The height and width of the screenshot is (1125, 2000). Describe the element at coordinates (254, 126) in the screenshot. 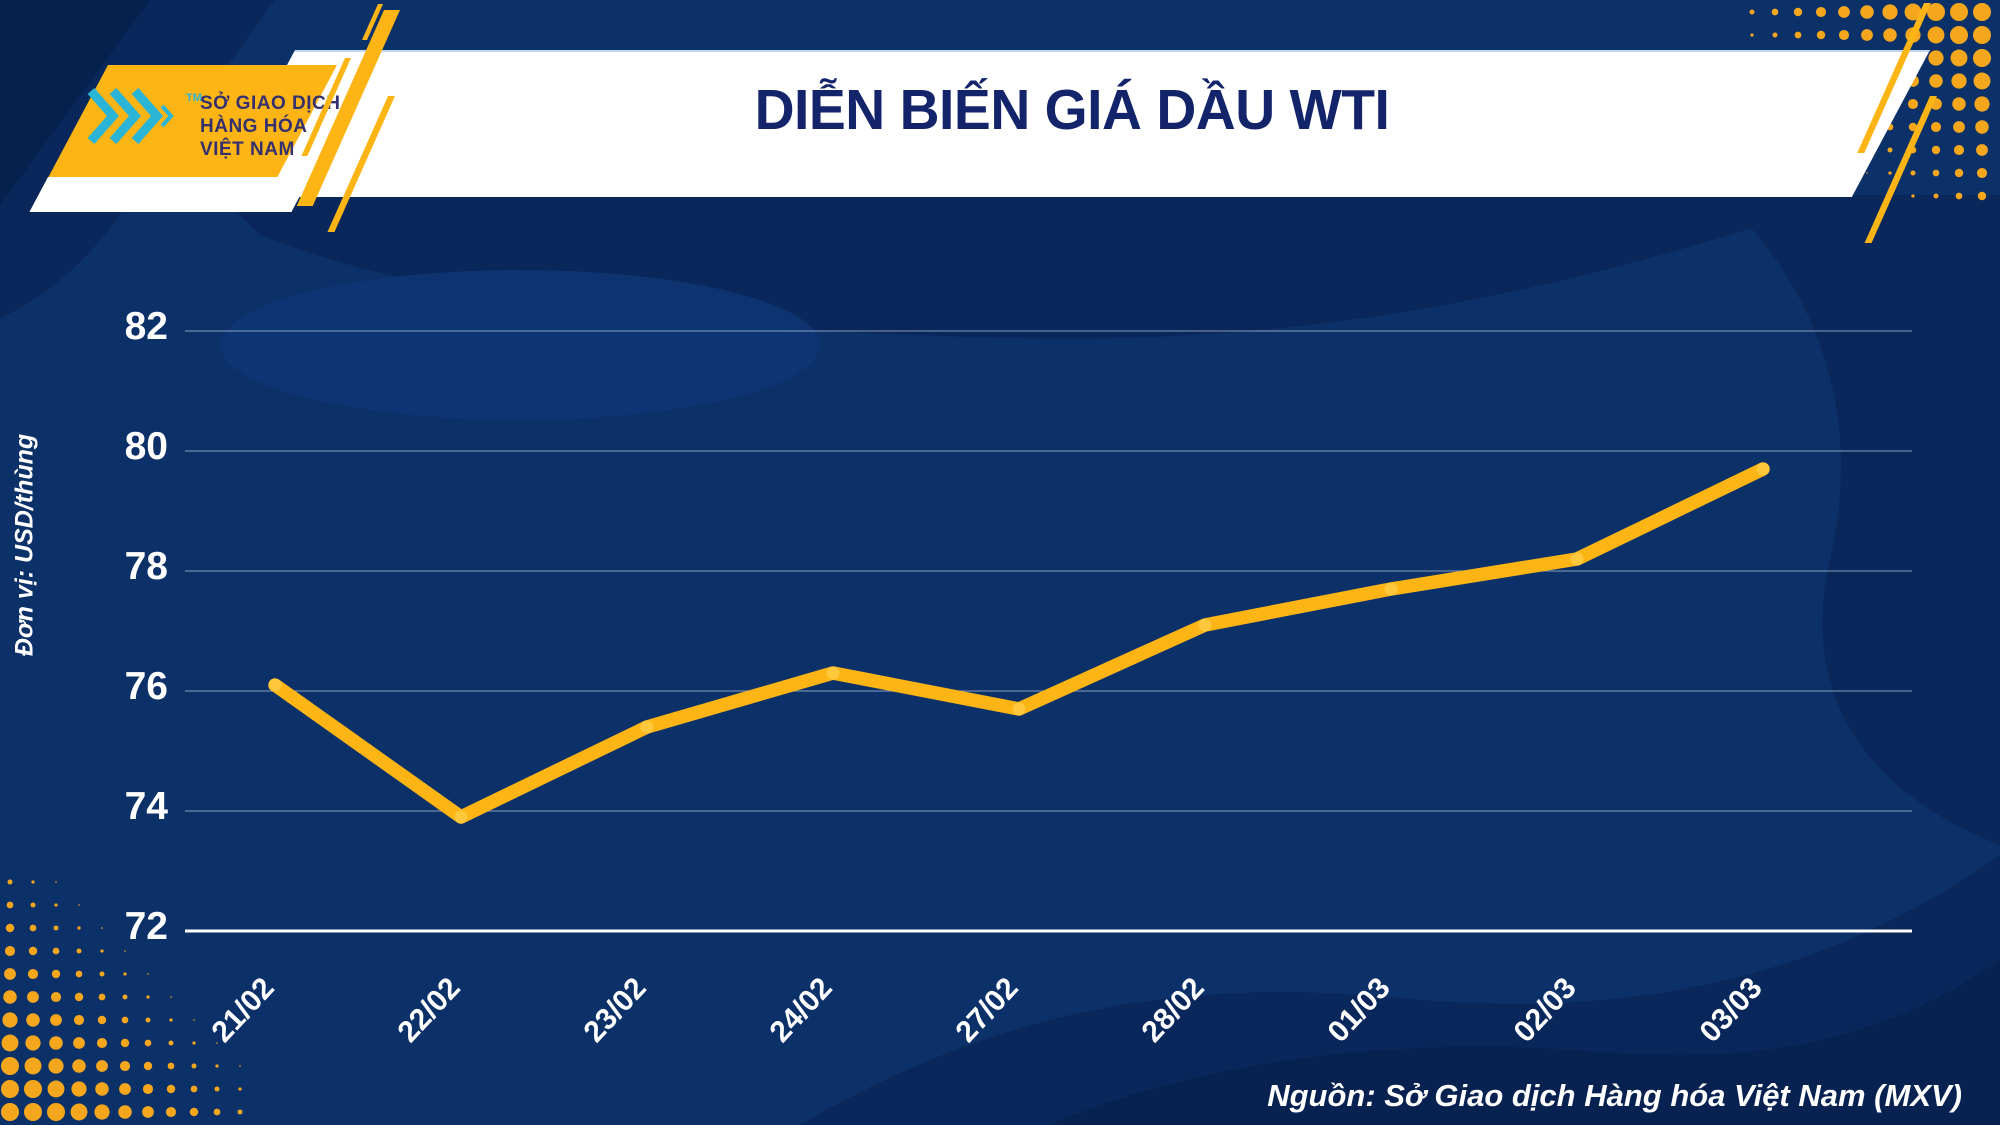

I see `logo-line-2: HÀNG HÓA` at that location.